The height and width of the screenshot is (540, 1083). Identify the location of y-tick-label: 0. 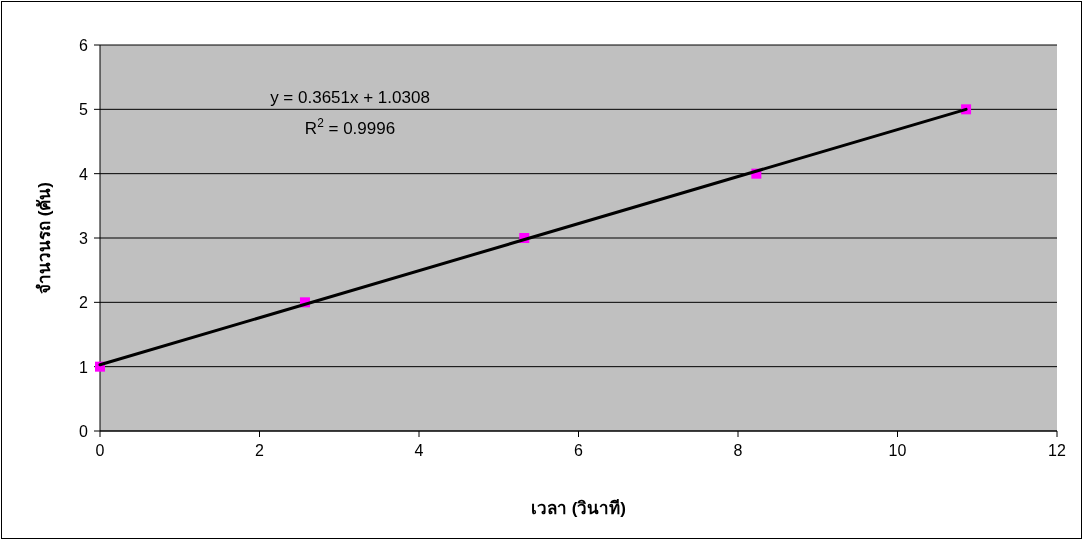
(84, 431).